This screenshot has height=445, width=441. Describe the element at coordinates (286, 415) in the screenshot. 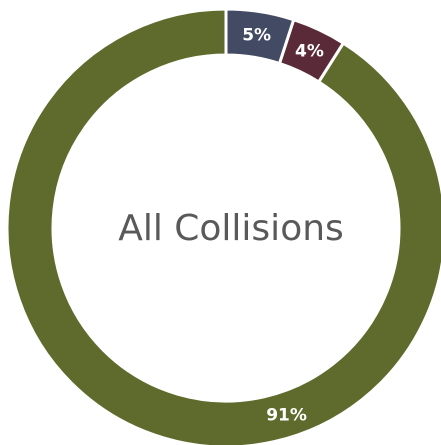

I see `slice-label-91: 91%` at that location.